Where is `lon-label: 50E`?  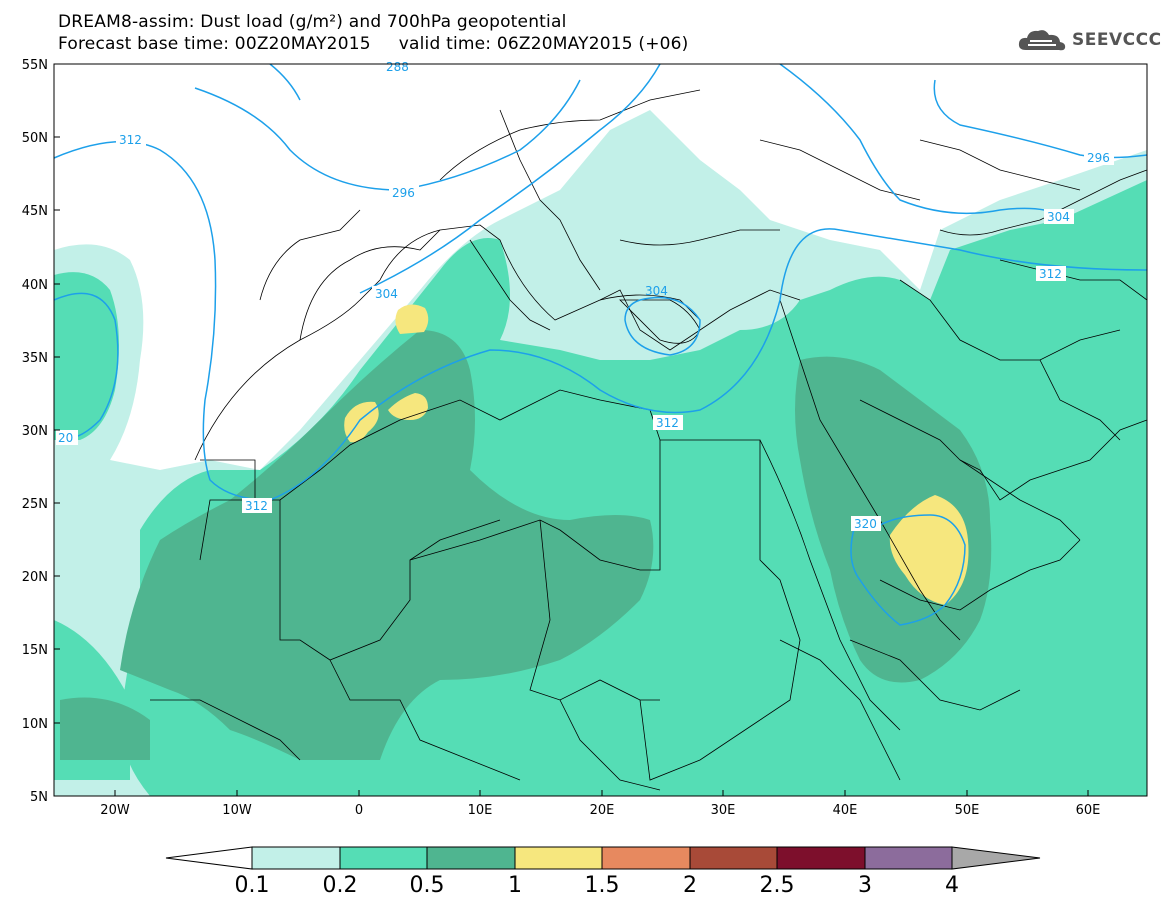
lon-label: 50E is located at coordinates (967, 810).